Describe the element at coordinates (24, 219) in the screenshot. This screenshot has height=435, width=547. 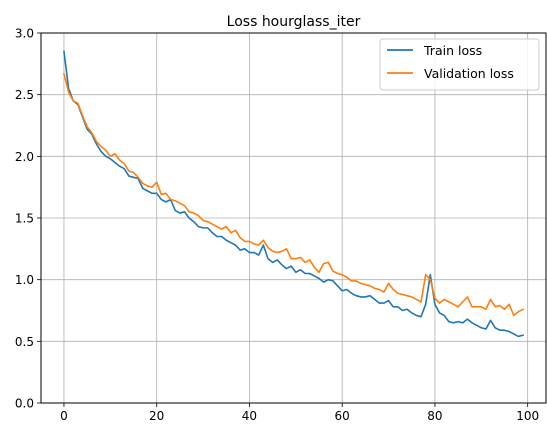
I see `y-tick-label: 1.5` at that location.